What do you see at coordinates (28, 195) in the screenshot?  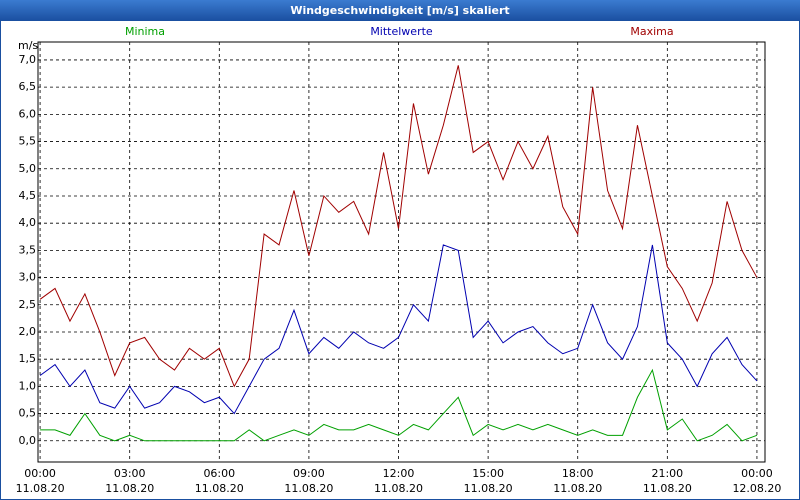 I see `y-tick-label: 4,5` at bounding box center [28, 195].